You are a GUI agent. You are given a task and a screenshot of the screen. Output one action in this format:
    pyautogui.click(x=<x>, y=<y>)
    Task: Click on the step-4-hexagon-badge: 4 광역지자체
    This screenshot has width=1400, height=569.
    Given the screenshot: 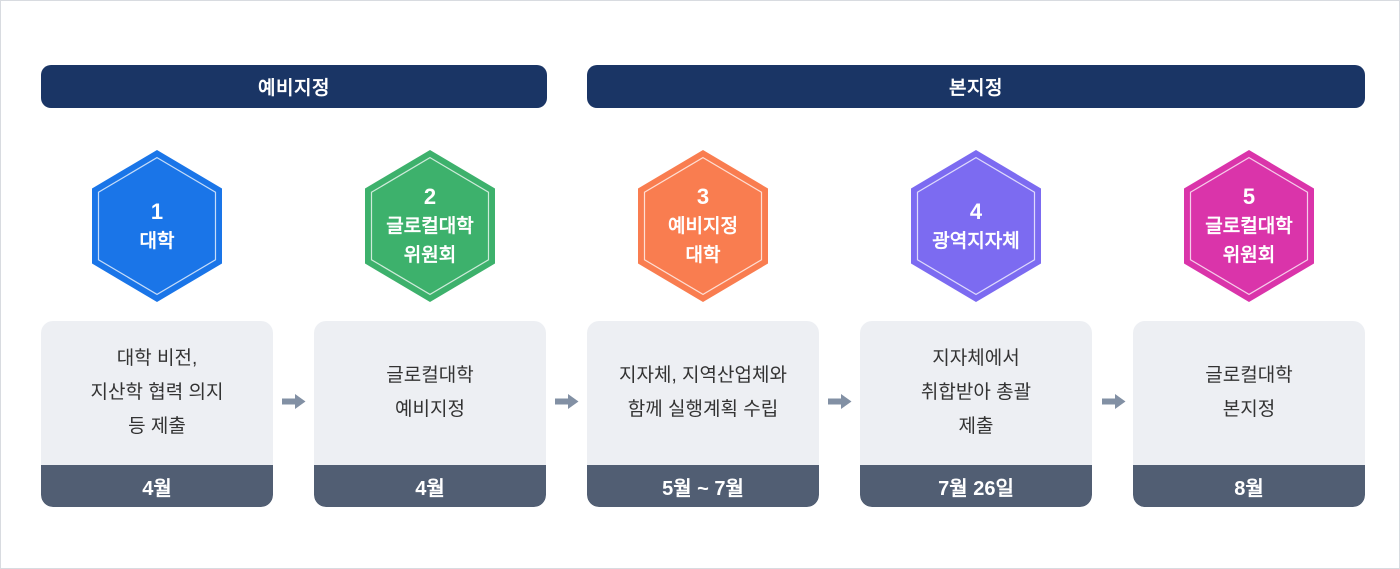 What is the action you would take?
    pyautogui.click(x=976, y=226)
    